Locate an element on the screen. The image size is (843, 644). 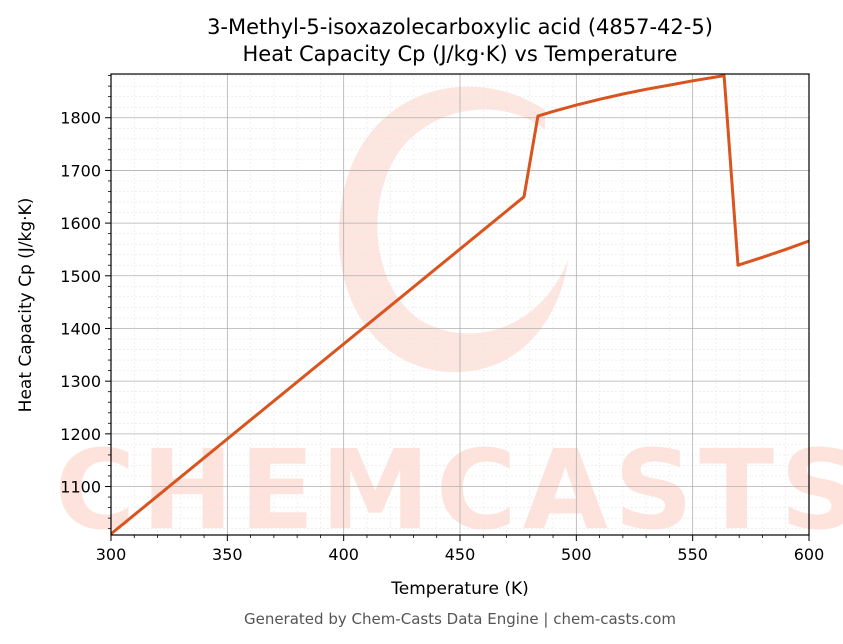
y-axis-label: Heat Capacity Cp (J/kg·K) is located at coordinates (26, 305).